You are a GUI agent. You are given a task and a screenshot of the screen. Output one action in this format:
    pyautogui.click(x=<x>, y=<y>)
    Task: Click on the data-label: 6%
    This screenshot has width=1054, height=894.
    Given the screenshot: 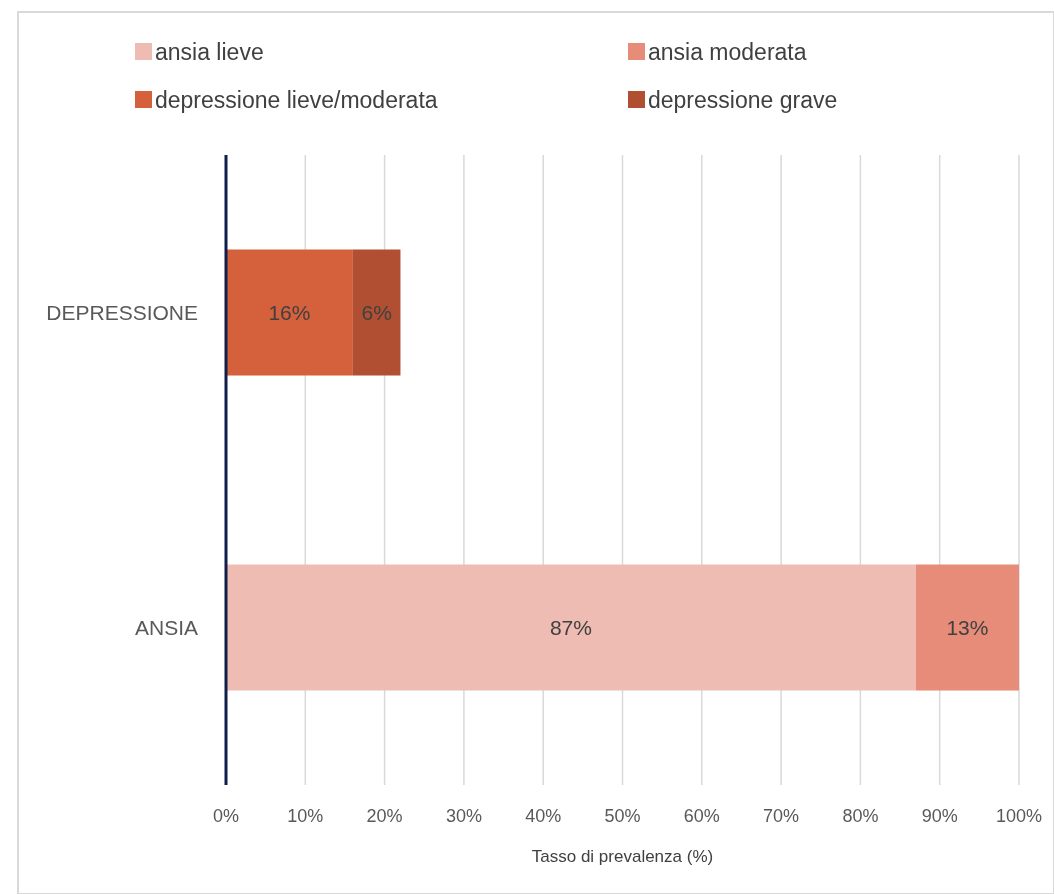 What is the action you would take?
    pyautogui.click(x=376, y=312)
    